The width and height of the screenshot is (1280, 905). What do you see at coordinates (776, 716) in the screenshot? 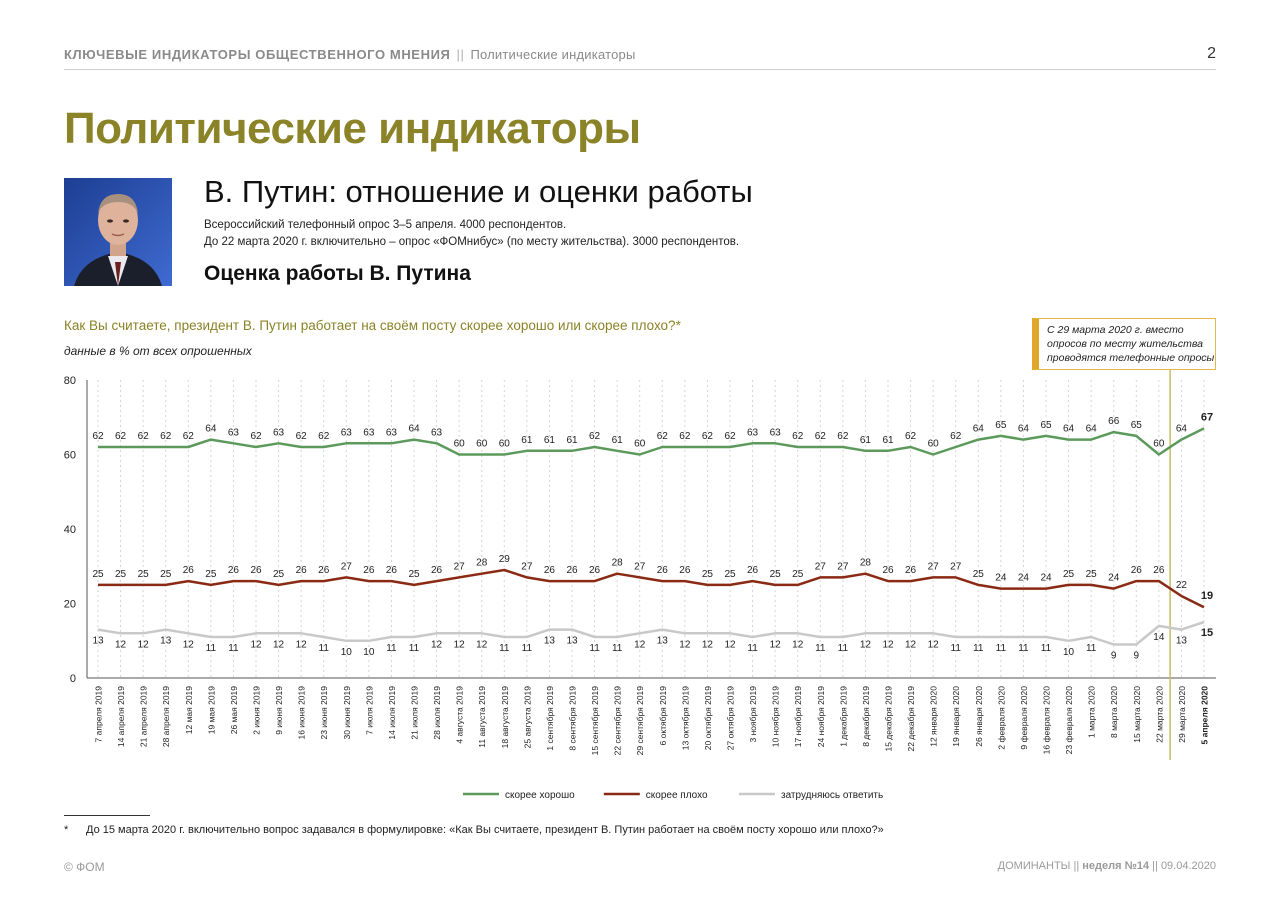
I see `x-tick-label: 10 ноября 2019` at bounding box center [776, 716].